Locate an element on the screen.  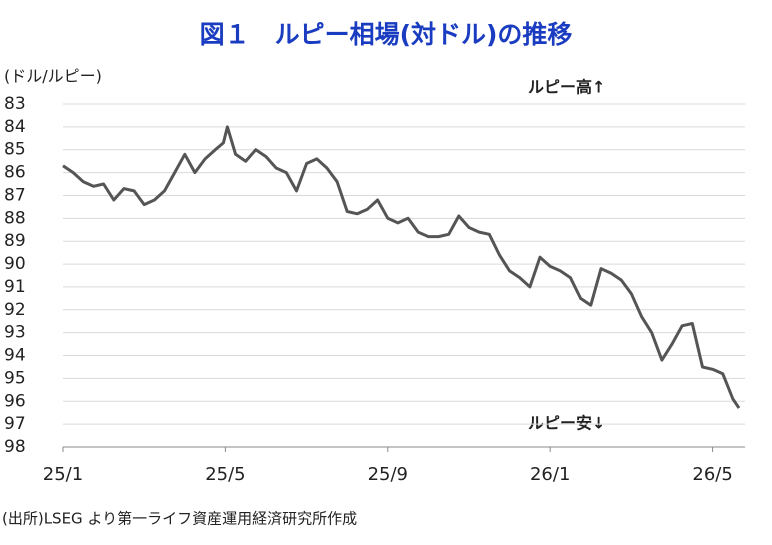
y-tick-label: 86 is located at coordinates (15, 173).